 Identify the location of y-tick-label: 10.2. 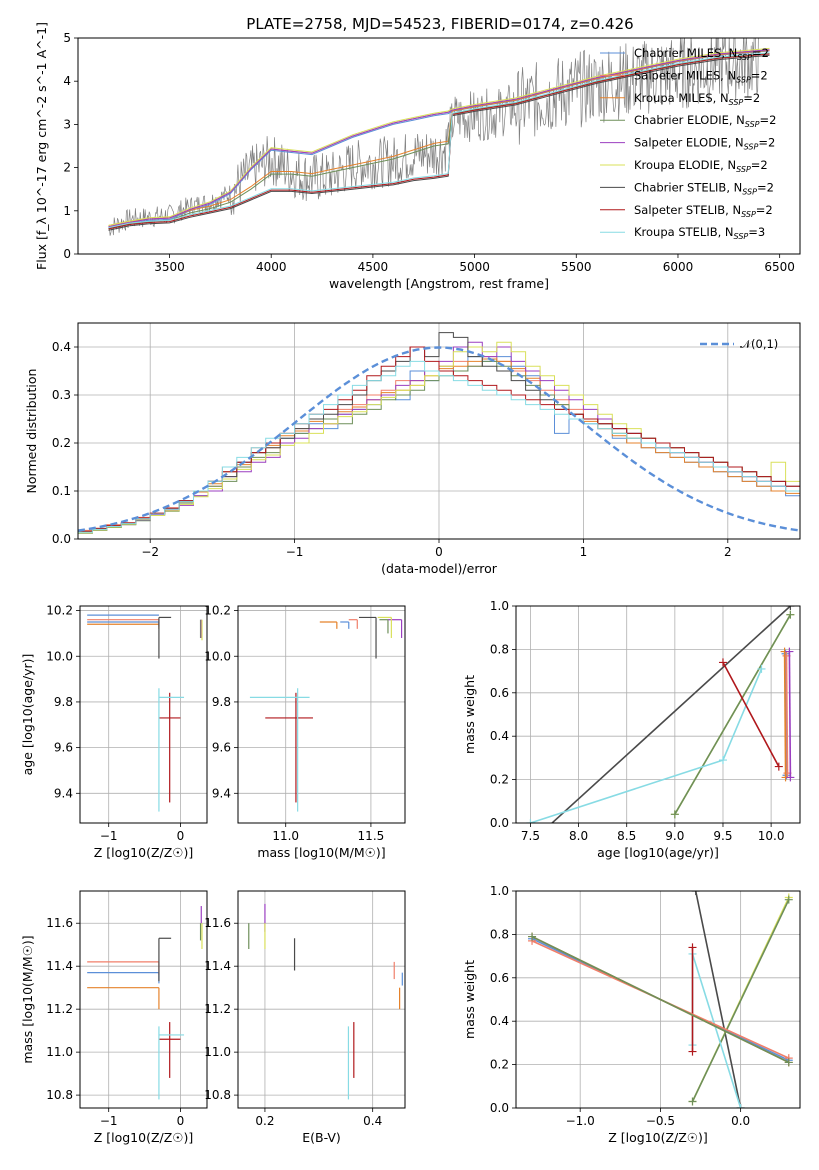
(59, 611).